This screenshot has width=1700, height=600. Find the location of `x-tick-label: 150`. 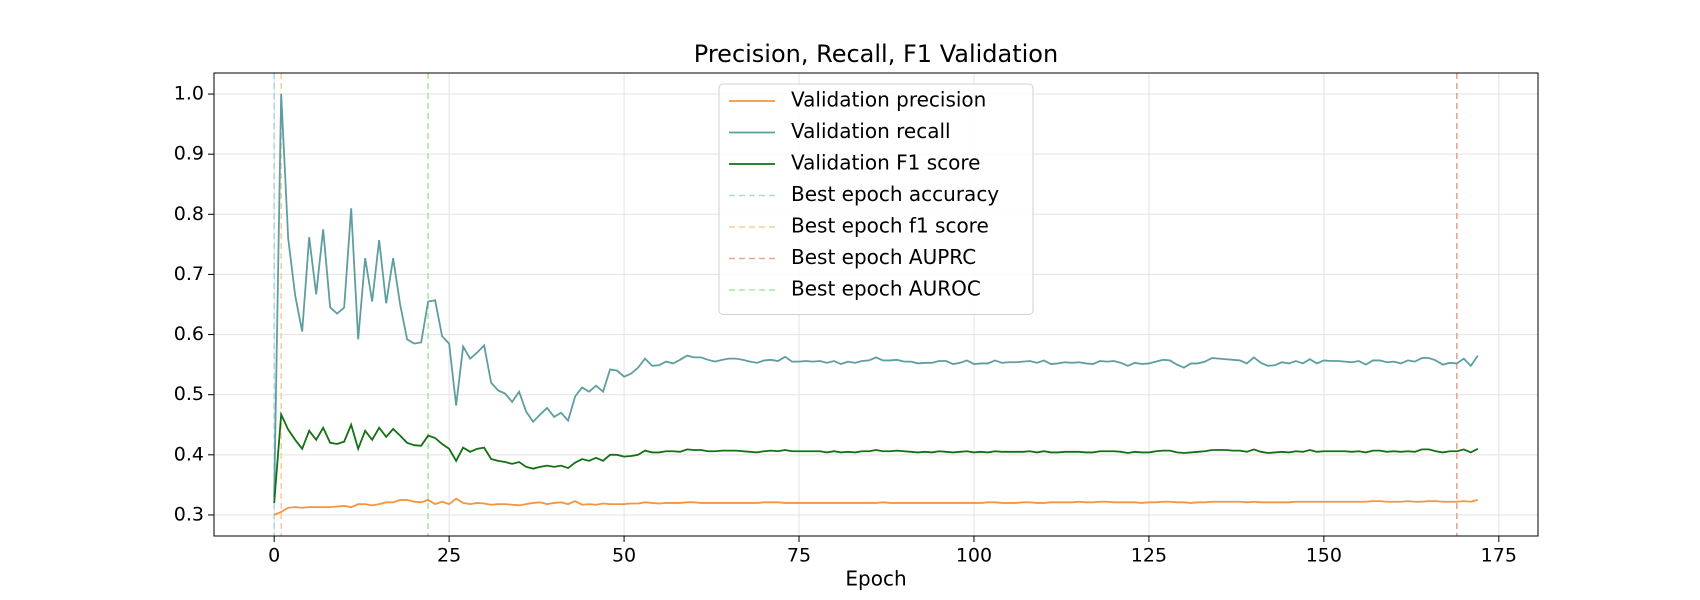

x-tick-label: 150 is located at coordinates (1324, 556).